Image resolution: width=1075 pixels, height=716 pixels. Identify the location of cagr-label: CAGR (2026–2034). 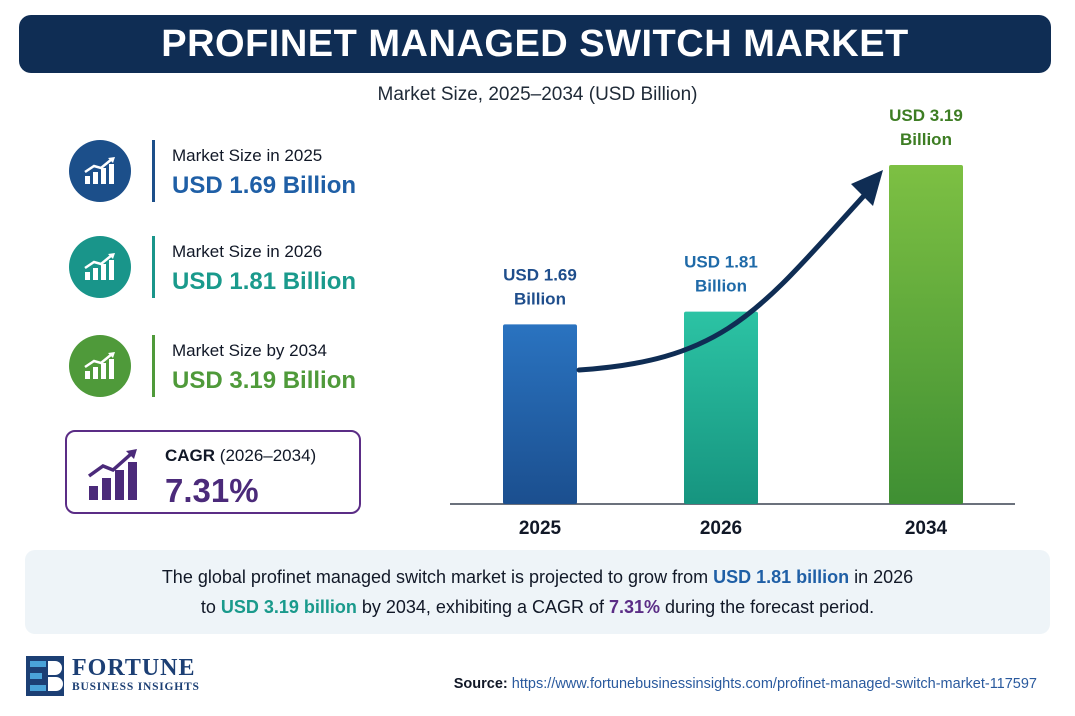
(240, 456).